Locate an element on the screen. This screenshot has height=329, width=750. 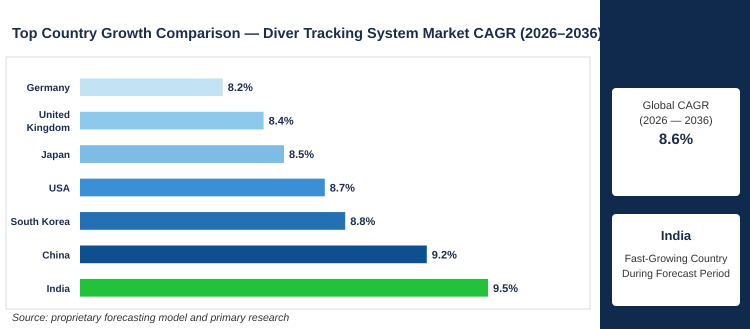
y-tick-label: Japan is located at coordinates (55, 156).